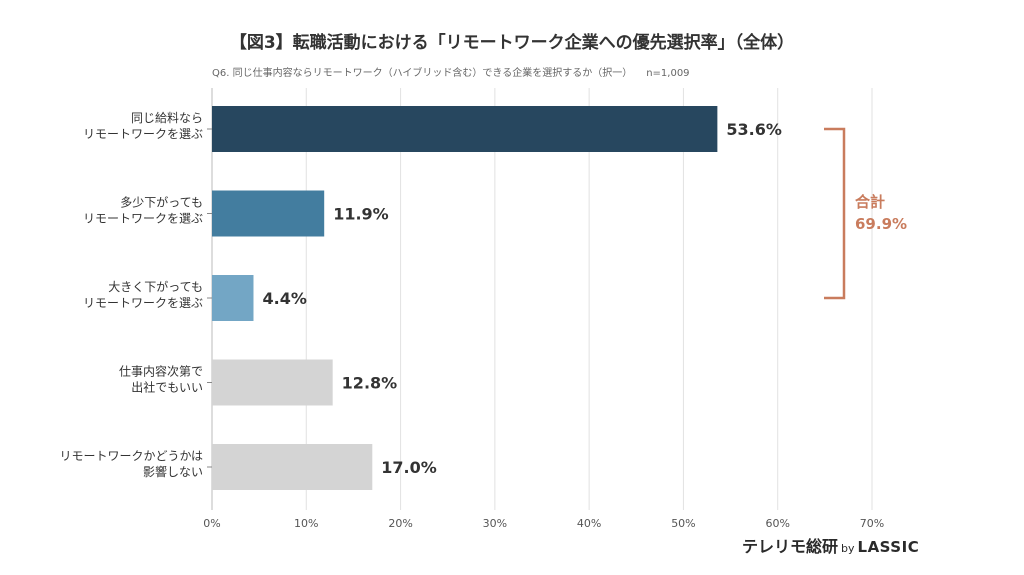 Image resolution: width=1024 pixels, height=575 pixels. I want to click on value-label: 12.8%, so click(370, 383).